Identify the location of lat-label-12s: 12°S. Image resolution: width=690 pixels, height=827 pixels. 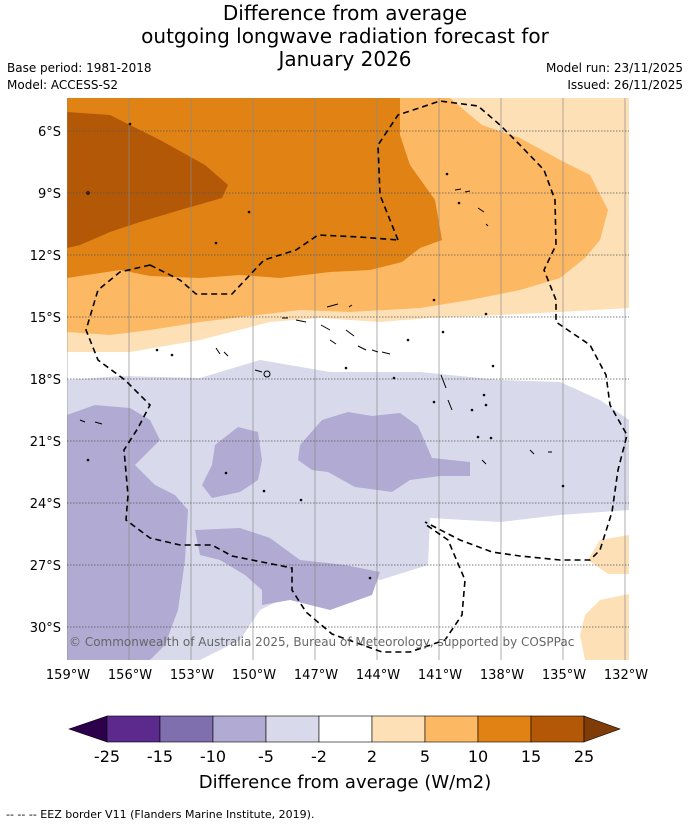
(45, 256).